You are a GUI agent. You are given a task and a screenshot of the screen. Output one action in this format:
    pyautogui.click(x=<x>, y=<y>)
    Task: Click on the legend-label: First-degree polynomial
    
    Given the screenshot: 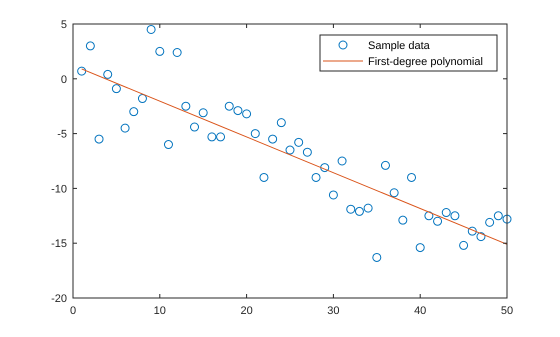 What is the action you would take?
    pyautogui.click(x=425, y=62)
    